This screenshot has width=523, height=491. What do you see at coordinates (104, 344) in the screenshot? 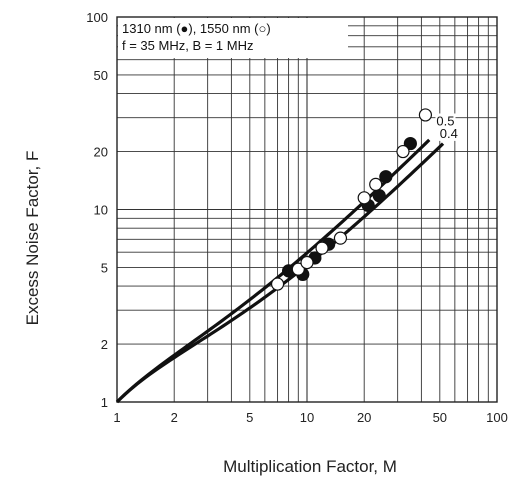
I see `y-tick-label: 2` at bounding box center [104, 344].